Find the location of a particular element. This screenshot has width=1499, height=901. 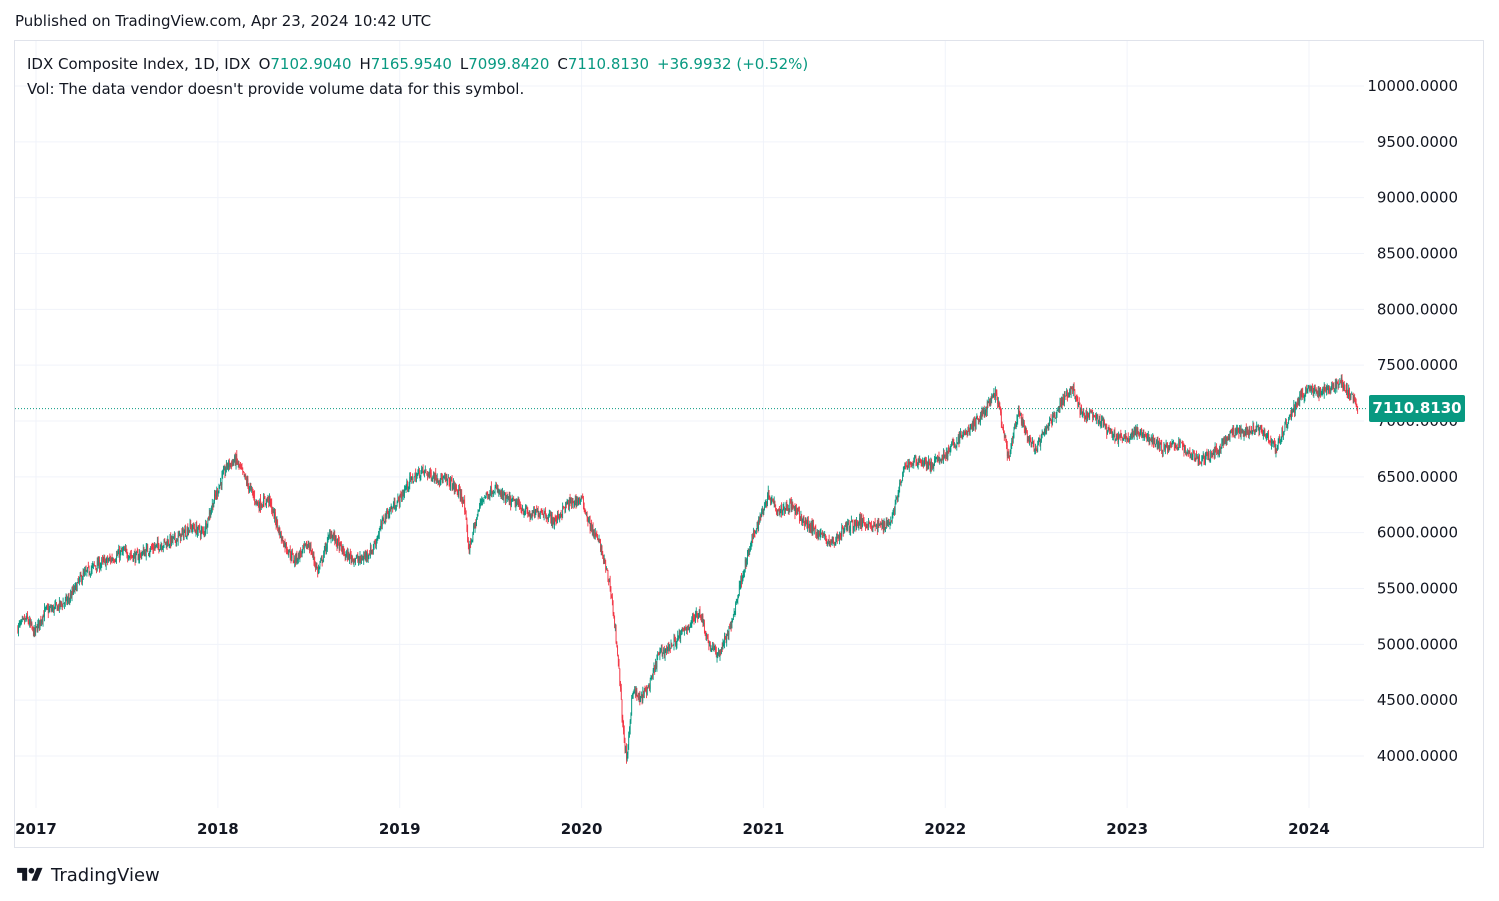

y-tick-label: 9000.0000 is located at coordinates (1417, 198).